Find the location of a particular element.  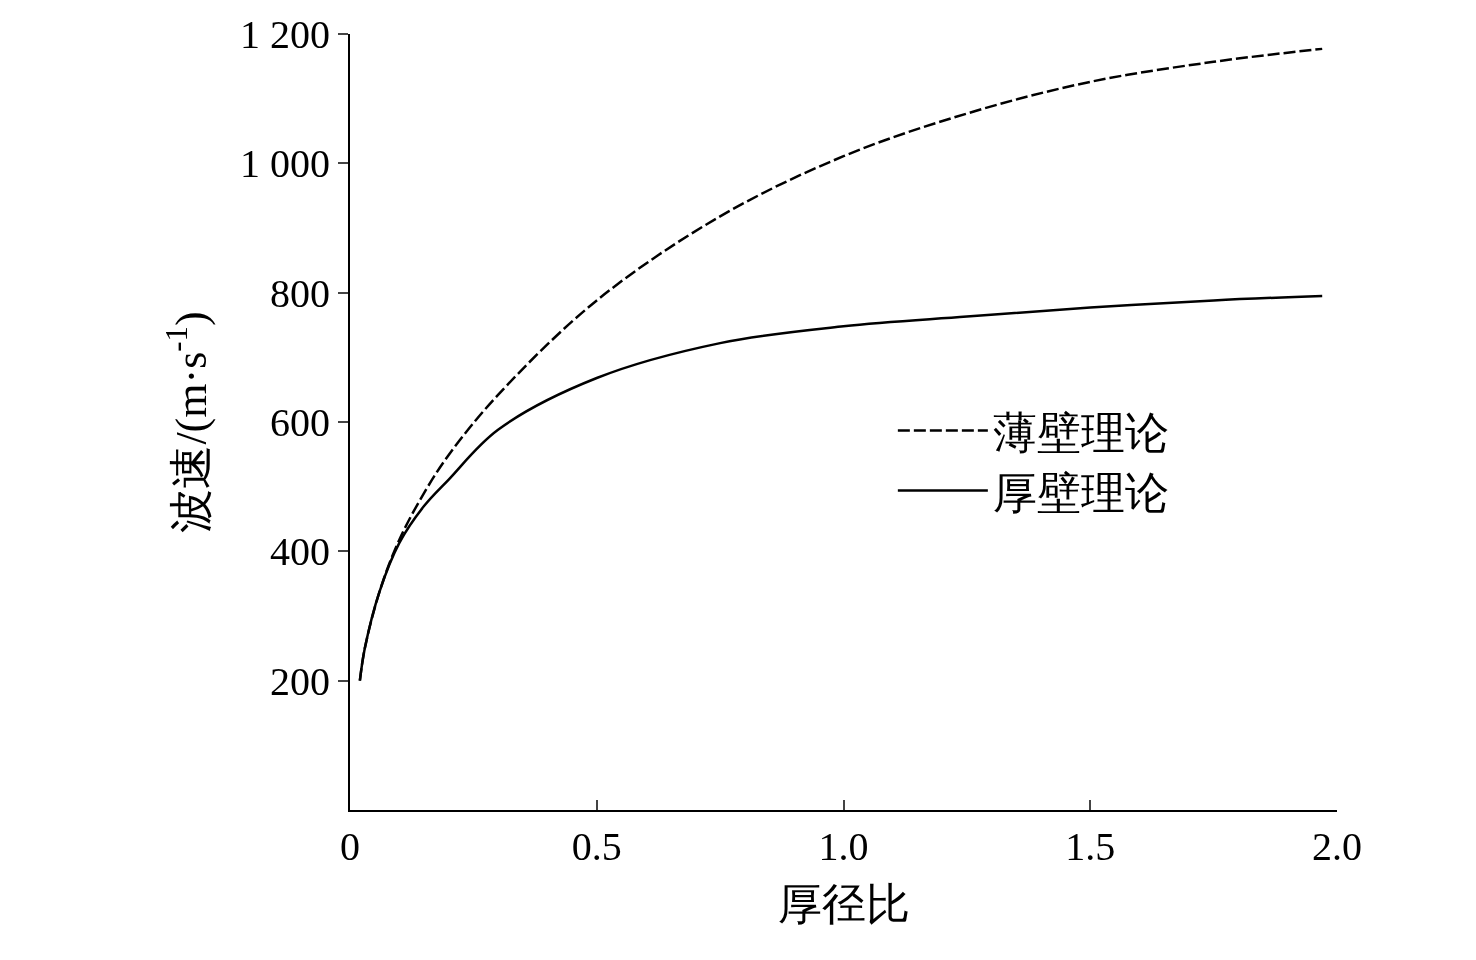

y-tick-label: 400 is located at coordinates (300, 552).